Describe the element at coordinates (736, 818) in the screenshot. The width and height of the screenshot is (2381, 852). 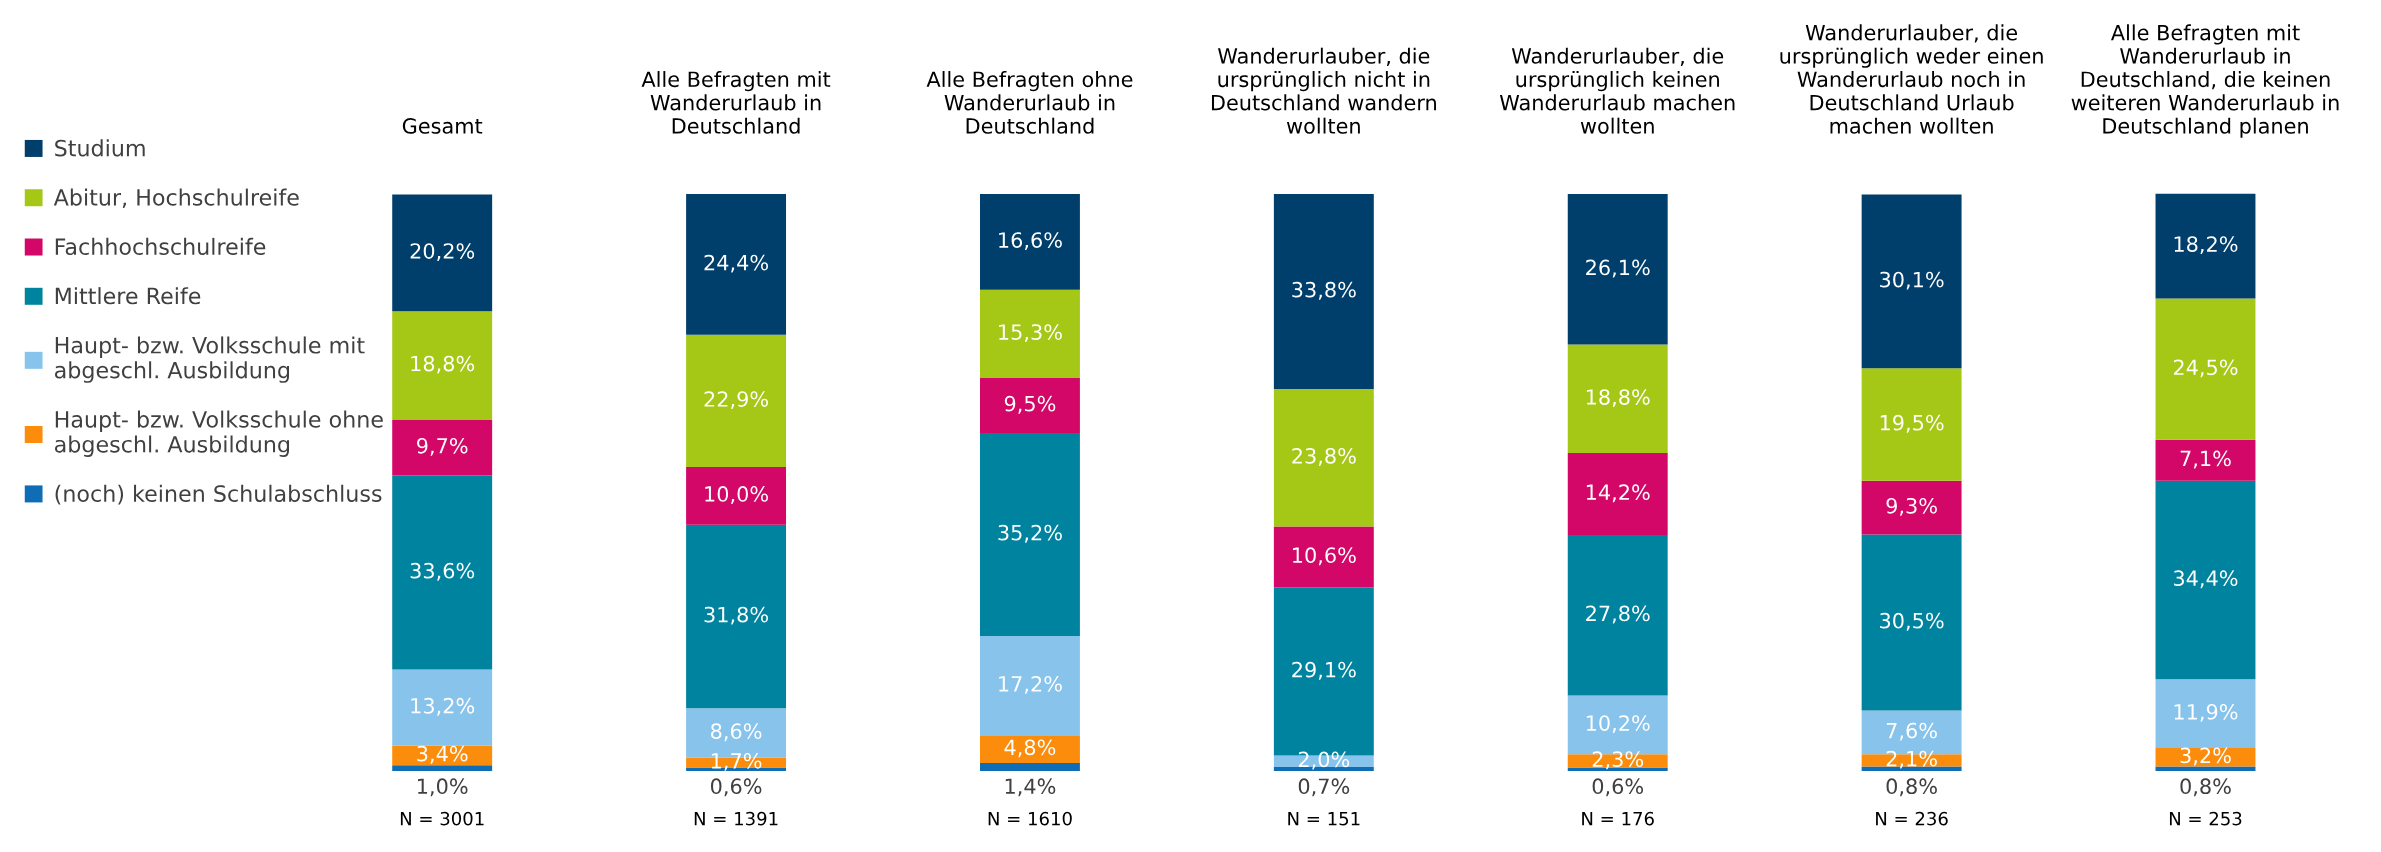
I see `text: N = 1391` at that location.